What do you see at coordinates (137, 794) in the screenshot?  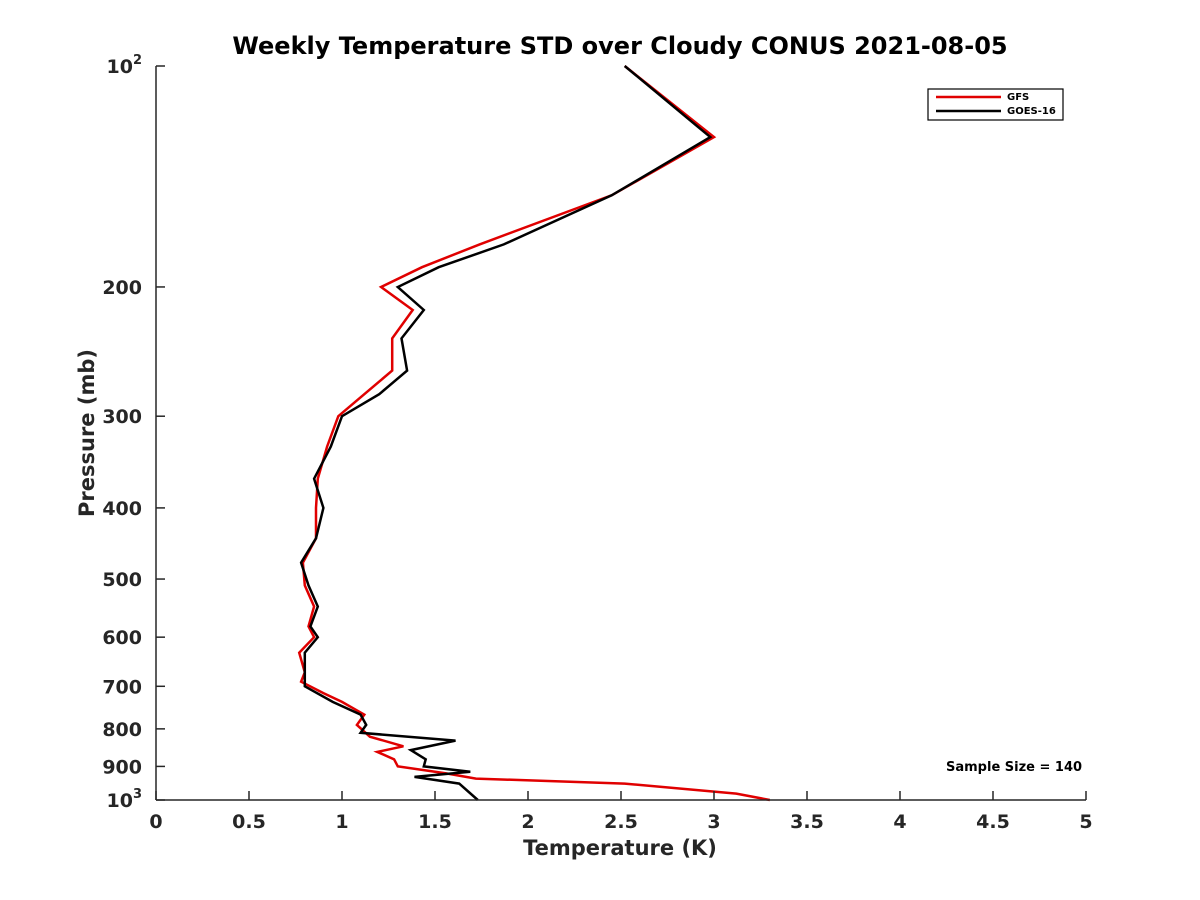 I see `y-tick-exponent: 3` at bounding box center [137, 794].